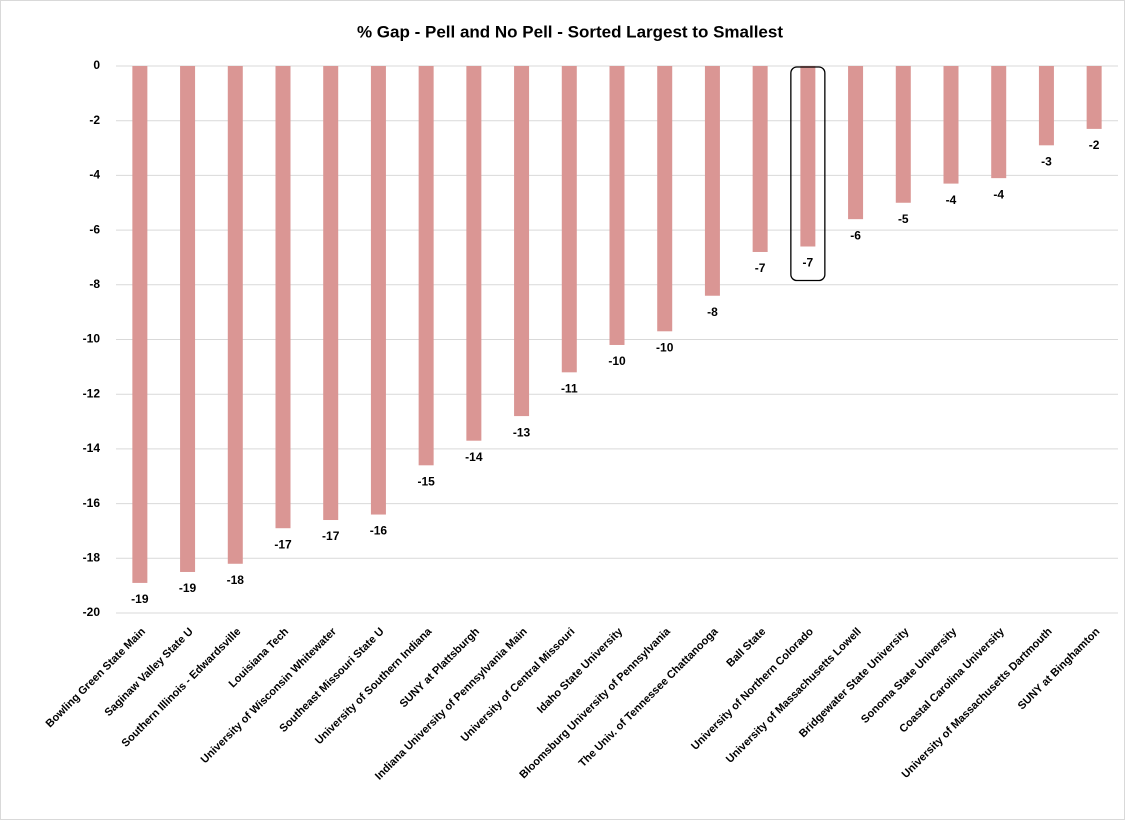  Describe the element at coordinates (92, 503) in the screenshot. I see `y-tick-label: -16` at that location.